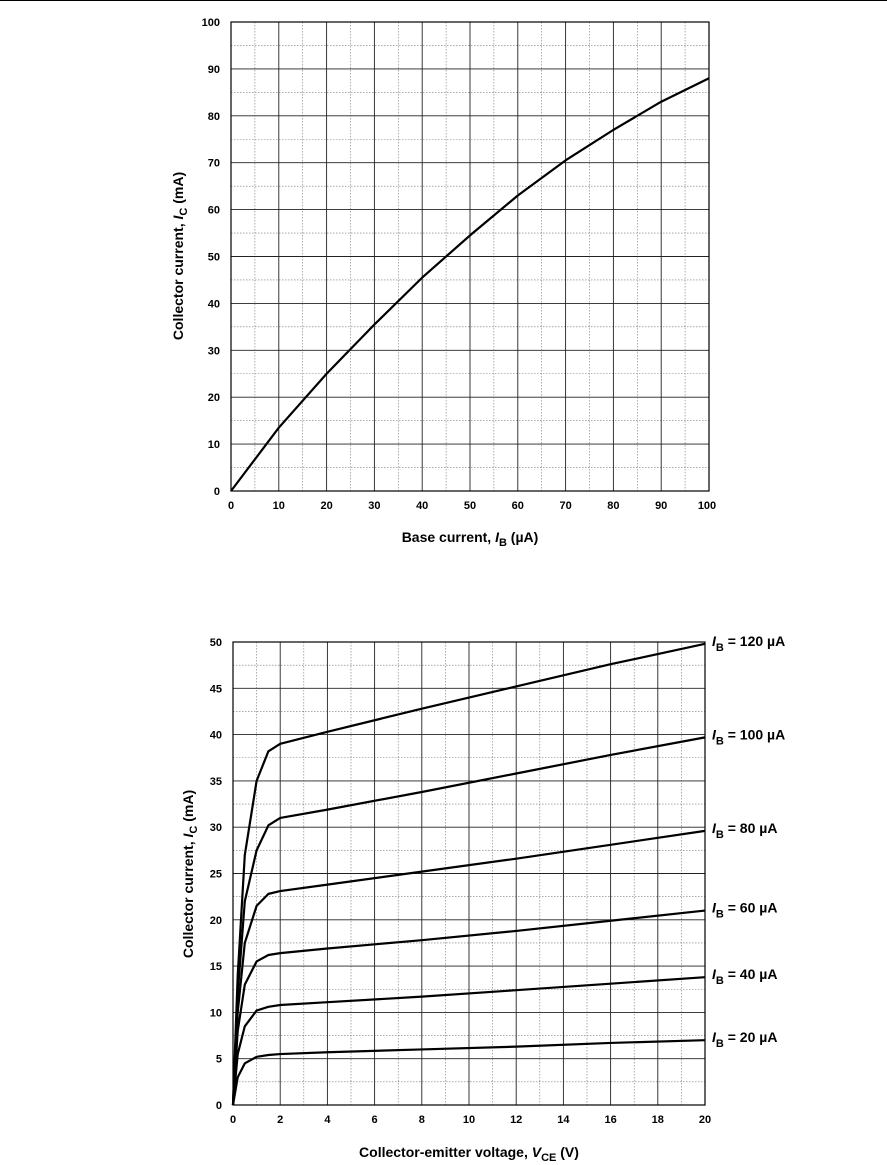 The height and width of the screenshot is (1165, 887). What do you see at coordinates (516, 1120) in the screenshot?
I see `x-tick-label: 12` at bounding box center [516, 1120].